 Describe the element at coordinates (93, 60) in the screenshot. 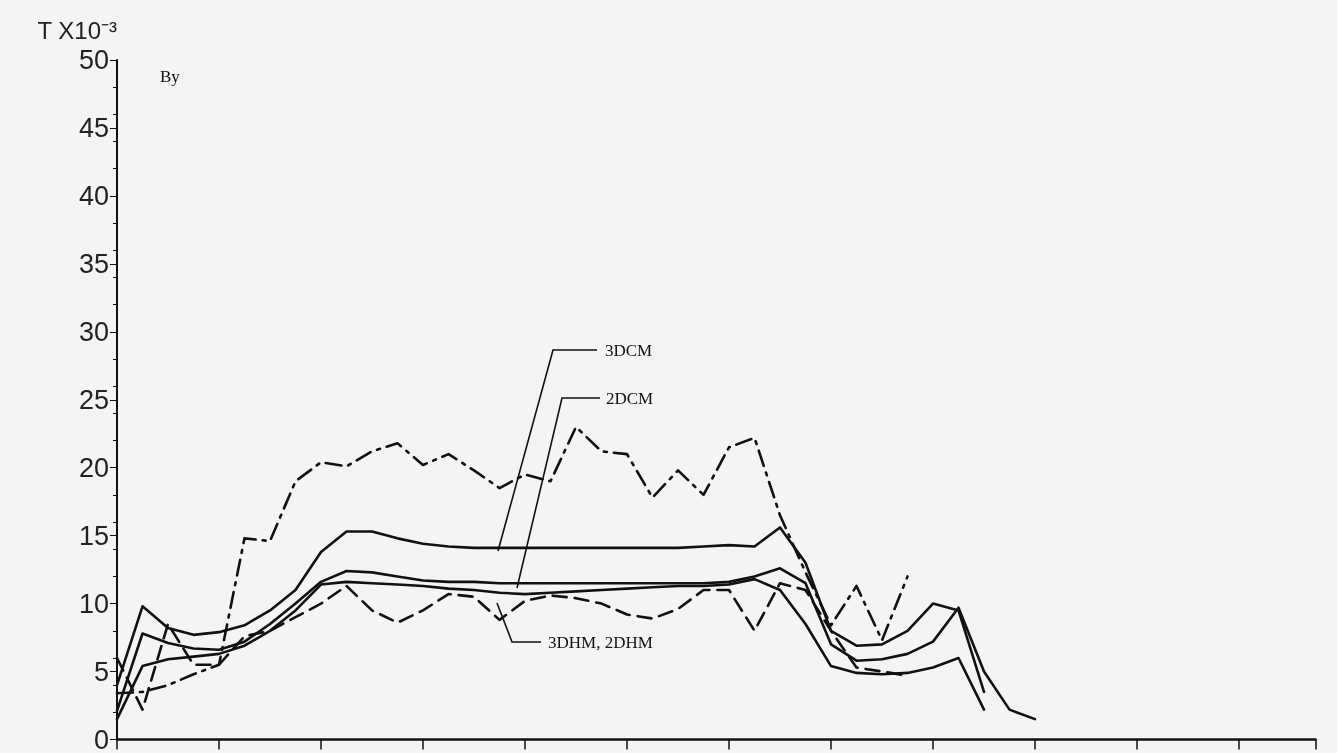

I see `y-tick-label: 50` at that location.